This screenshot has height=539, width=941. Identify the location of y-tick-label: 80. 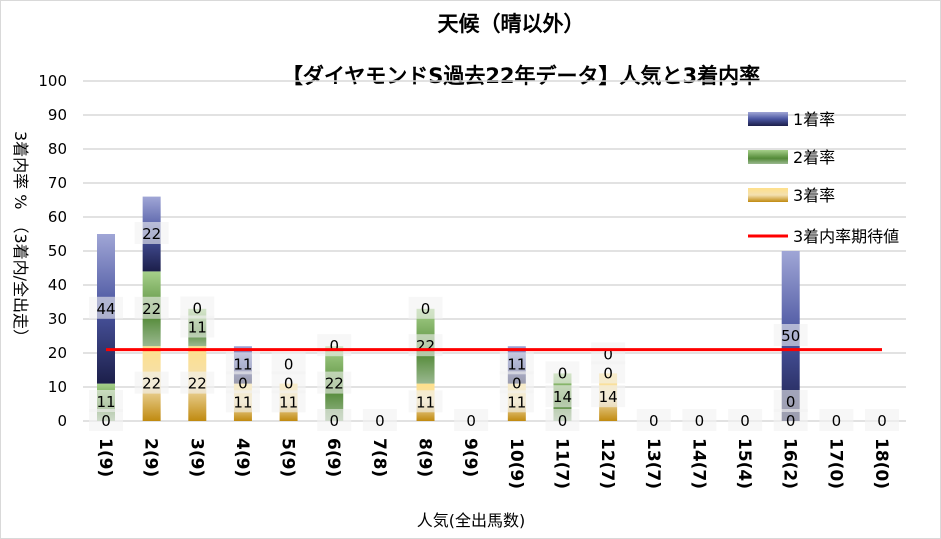
(57, 149).